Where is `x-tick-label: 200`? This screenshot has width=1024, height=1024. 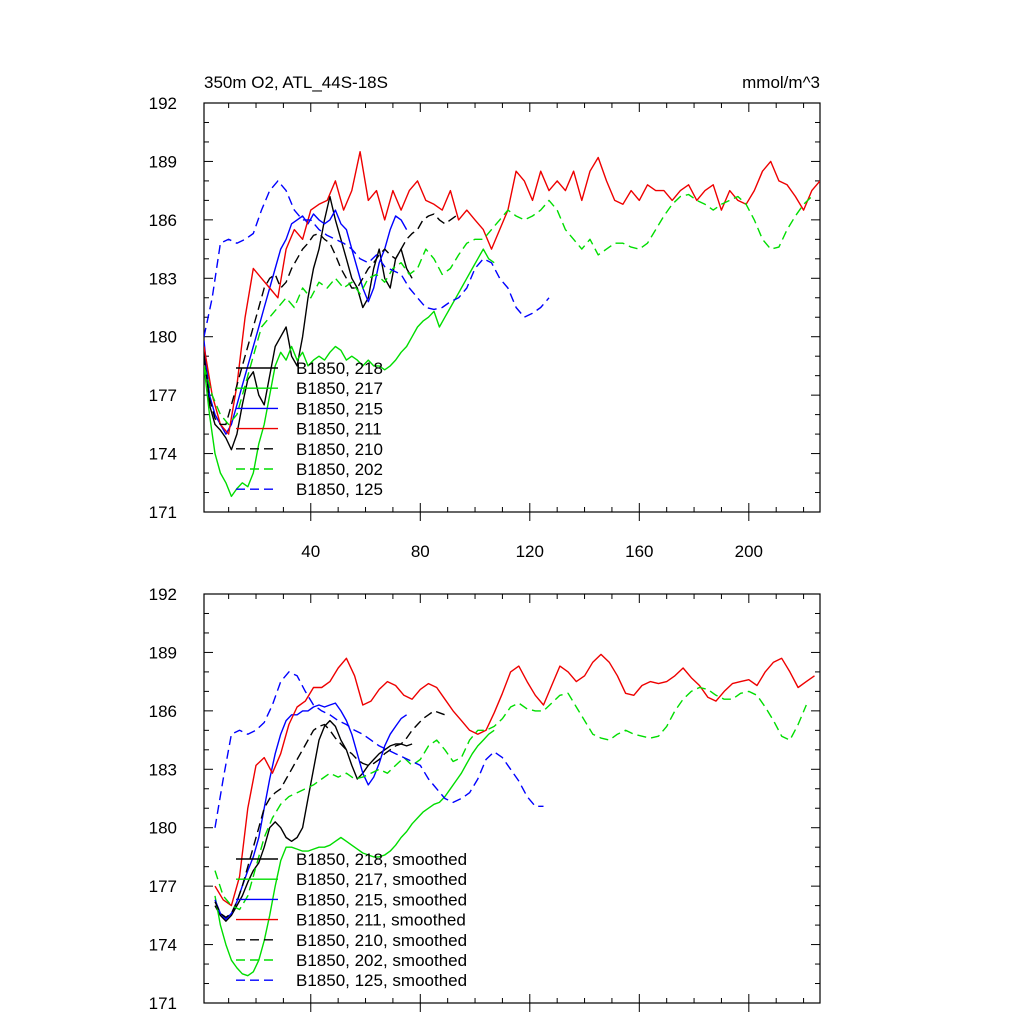 x-tick-label: 200 is located at coordinates (749, 551).